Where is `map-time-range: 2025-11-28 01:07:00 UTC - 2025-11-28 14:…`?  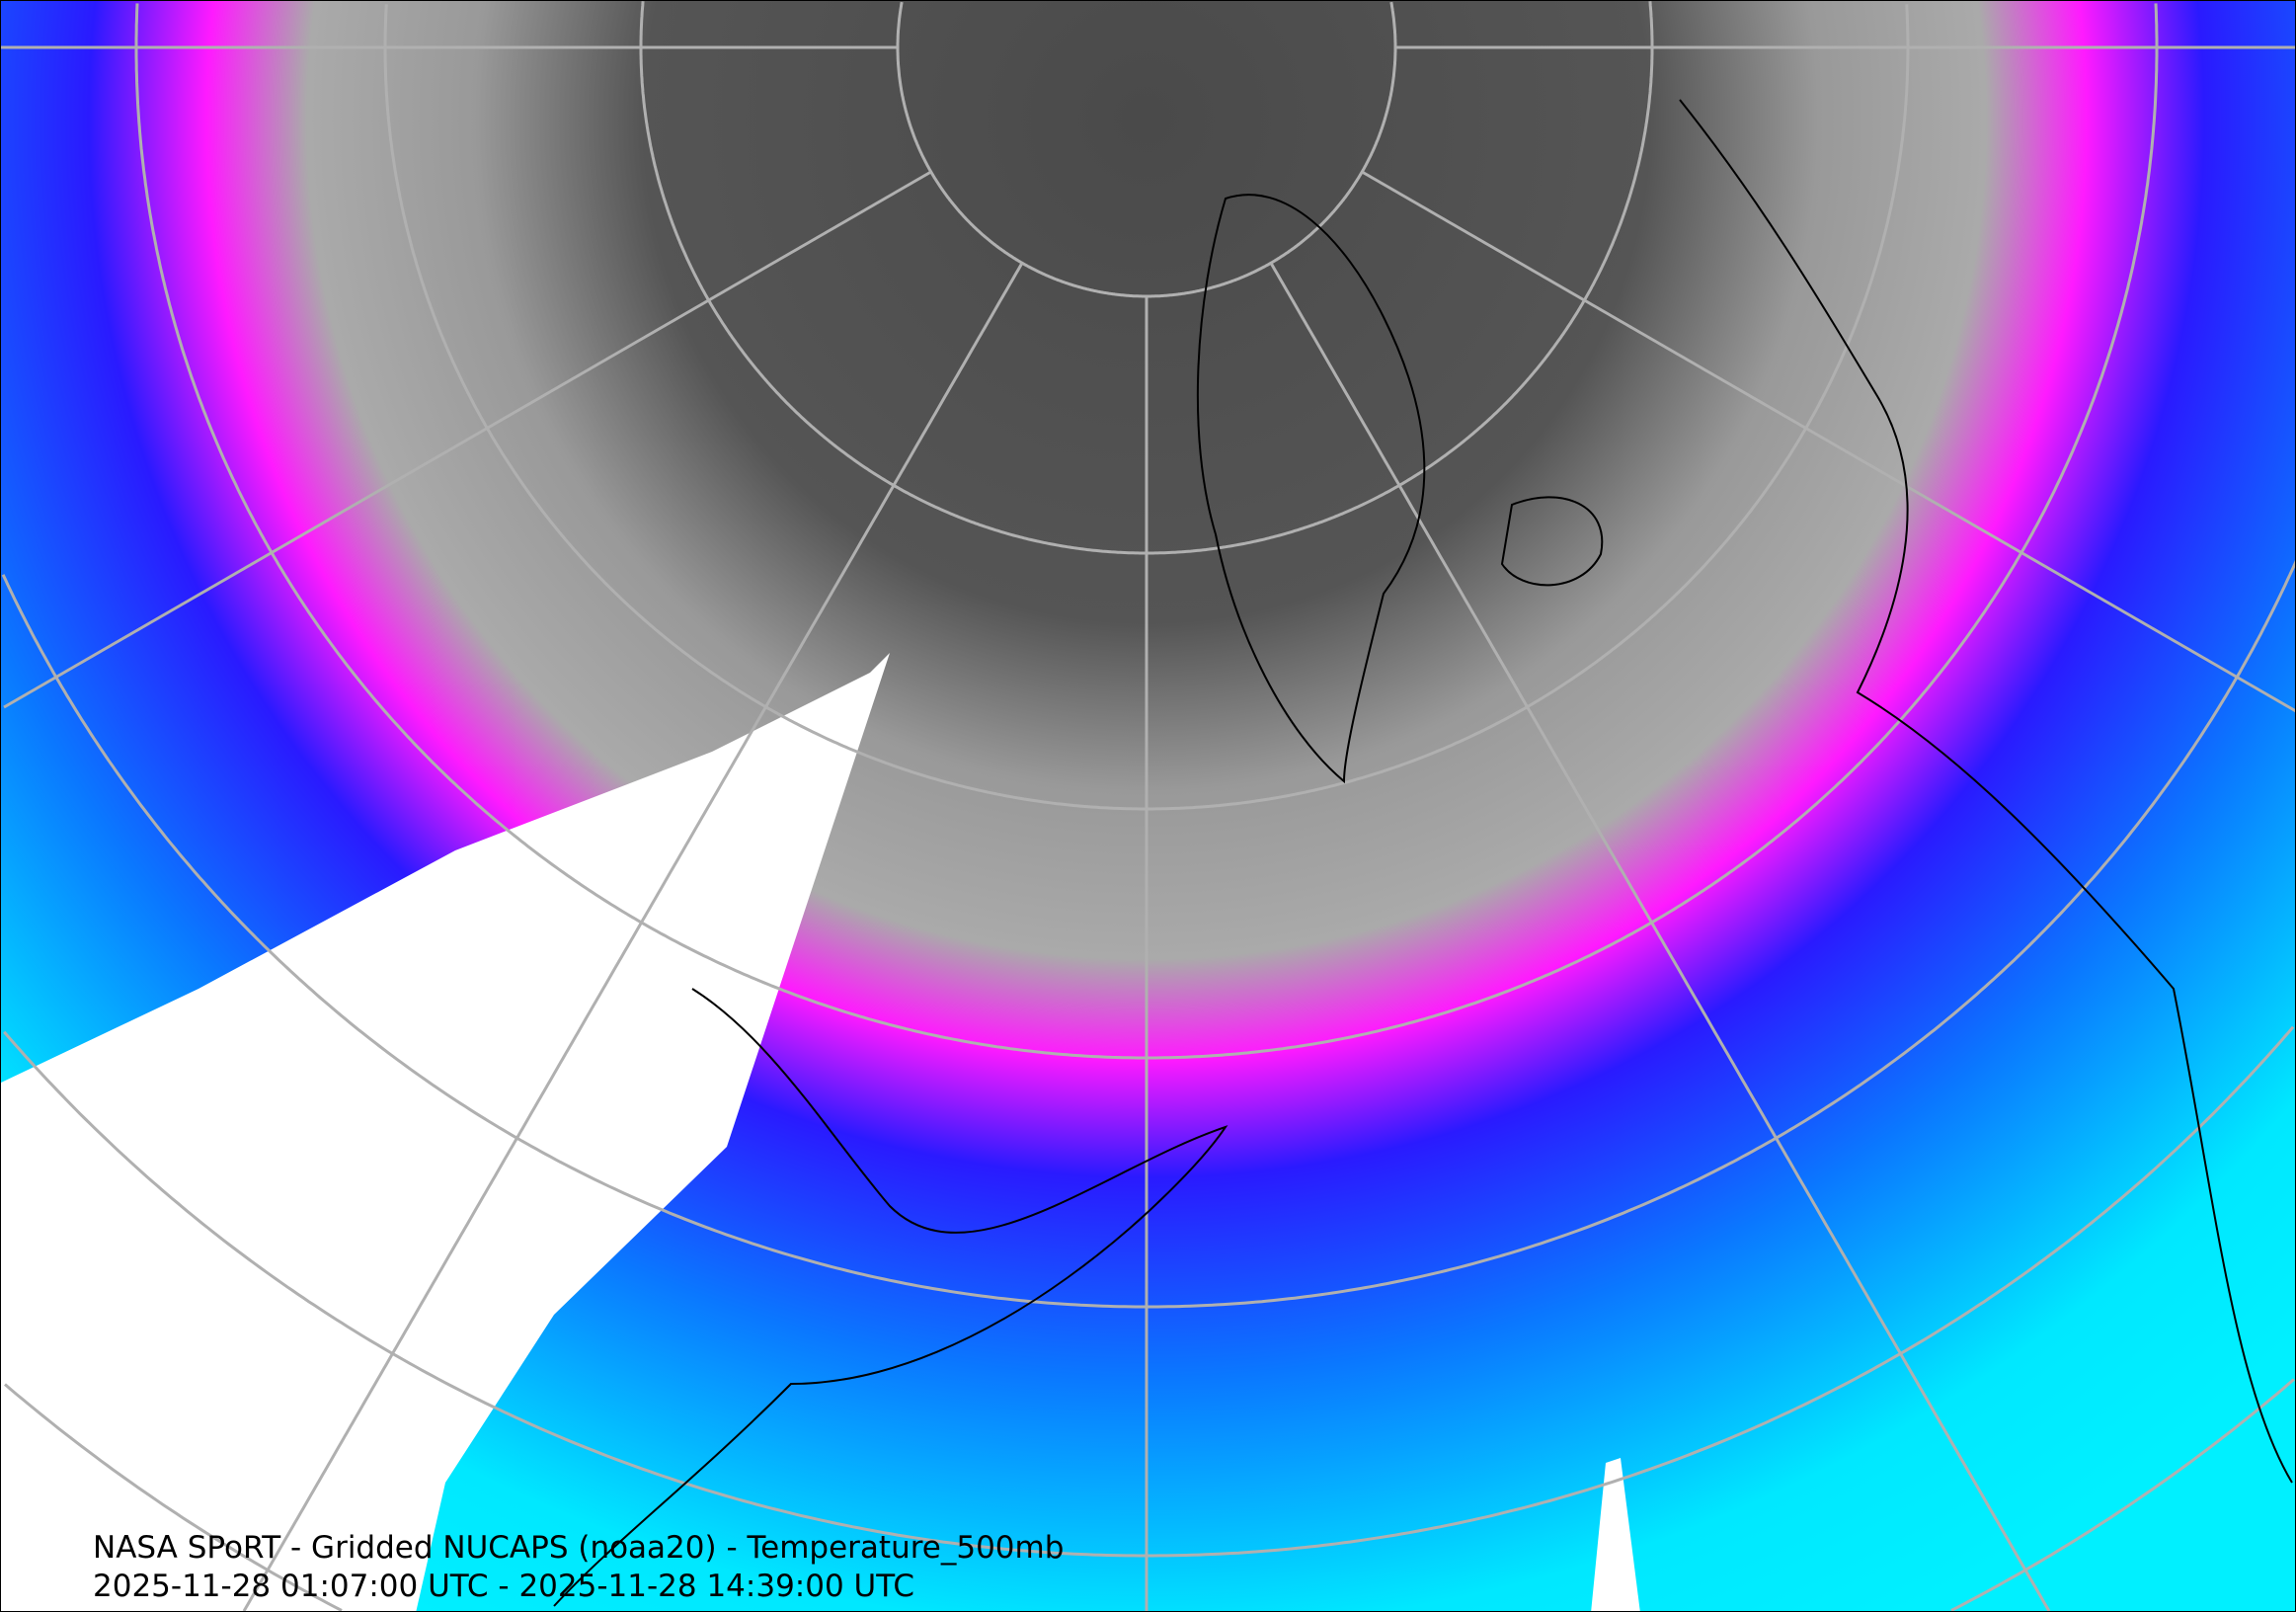
map-time-range: 2025-11-28 01:07:00 UTC - 2025-11-28 14:… is located at coordinates (504, 1586).